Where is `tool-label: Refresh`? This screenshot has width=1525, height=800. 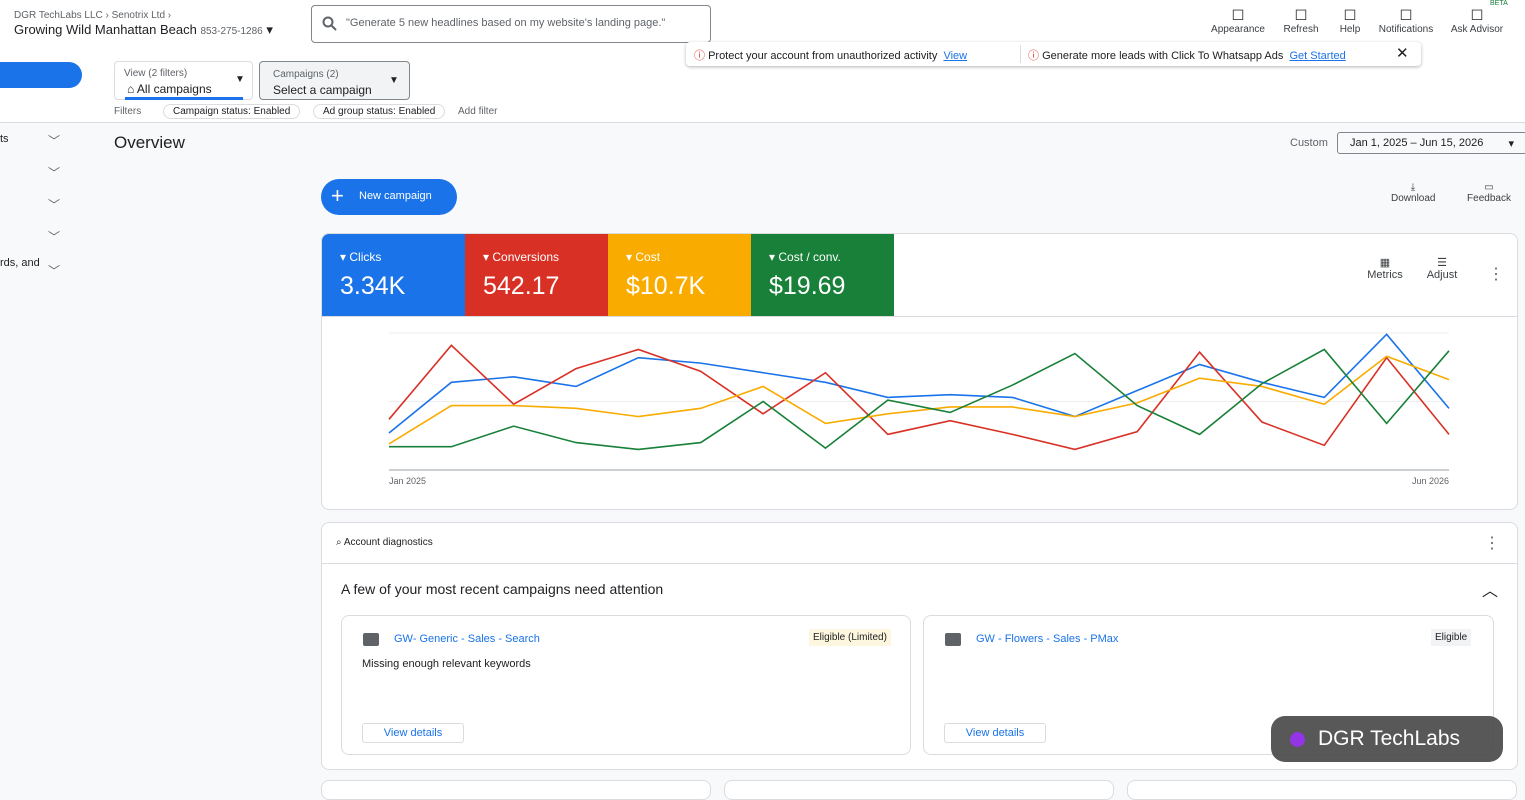 tool-label: Refresh is located at coordinates (1301, 29).